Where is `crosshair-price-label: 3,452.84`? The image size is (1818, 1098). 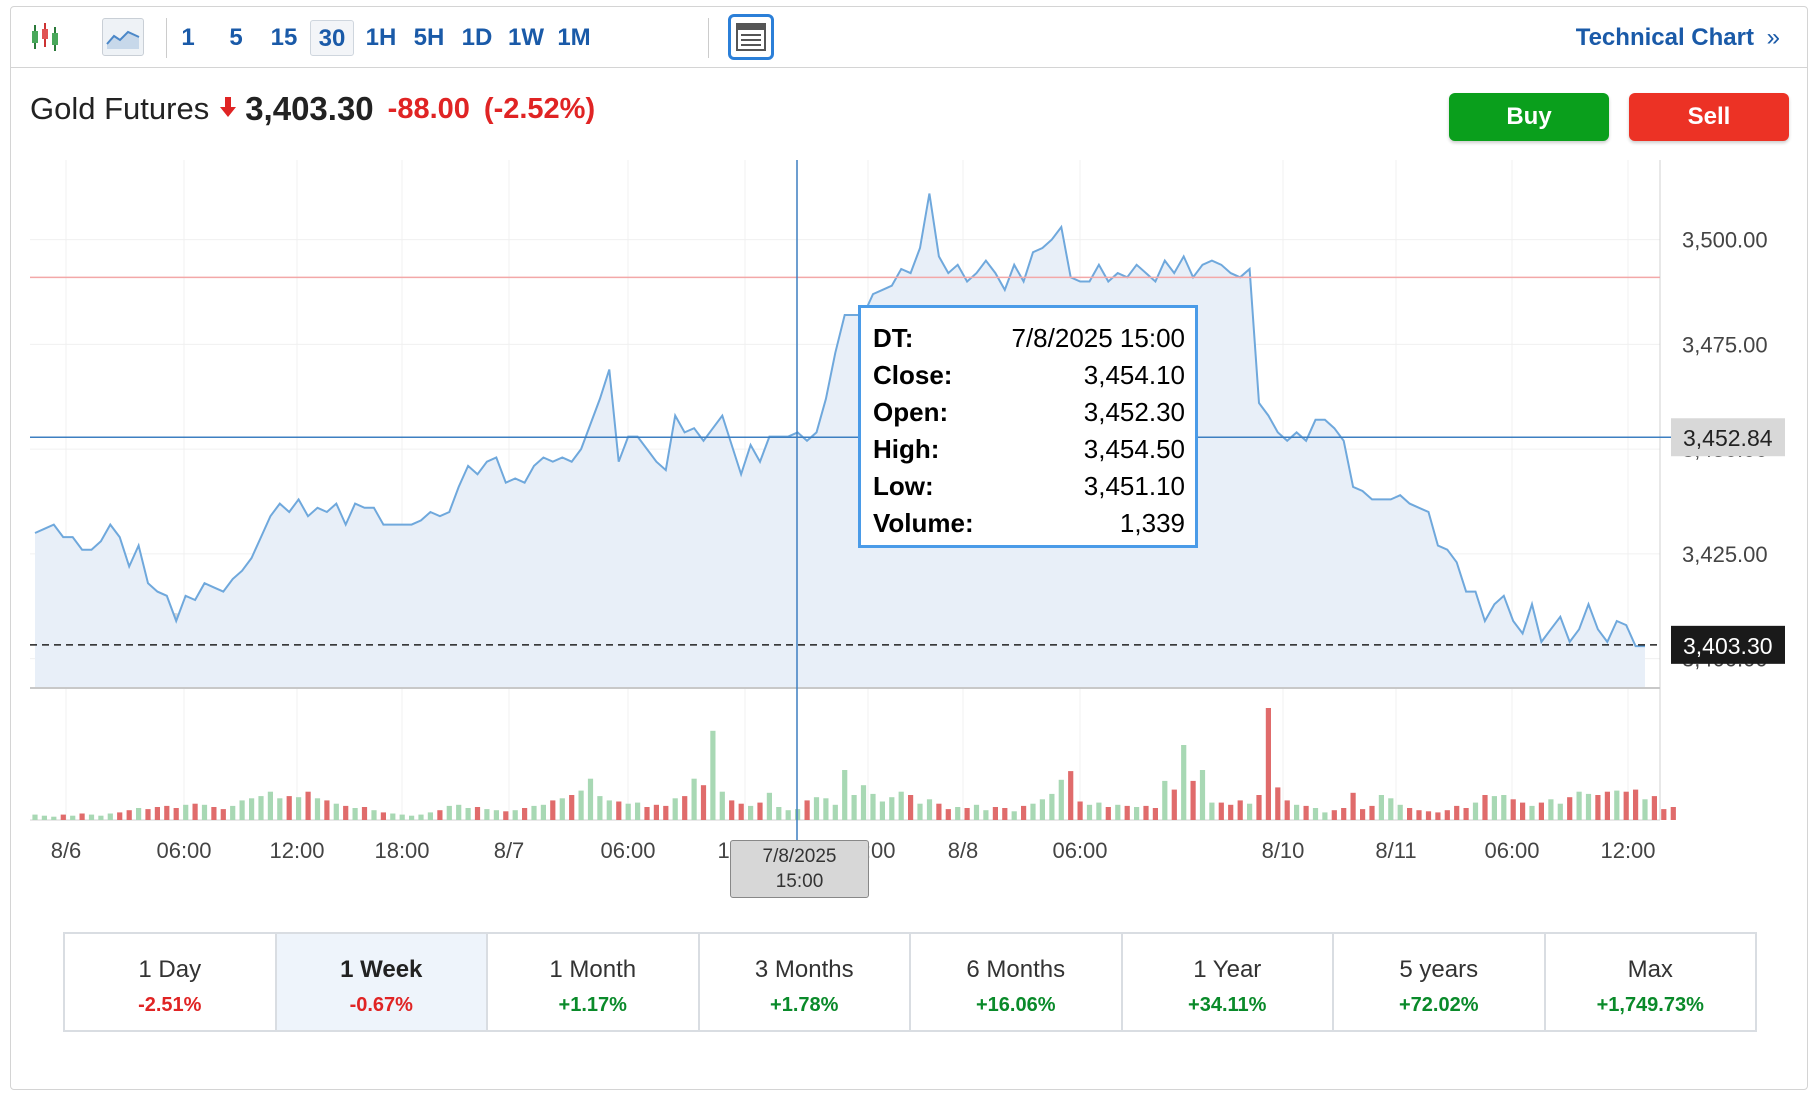
crosshair-price-label: 3,452.84 is located at coordinates (1728, 438).